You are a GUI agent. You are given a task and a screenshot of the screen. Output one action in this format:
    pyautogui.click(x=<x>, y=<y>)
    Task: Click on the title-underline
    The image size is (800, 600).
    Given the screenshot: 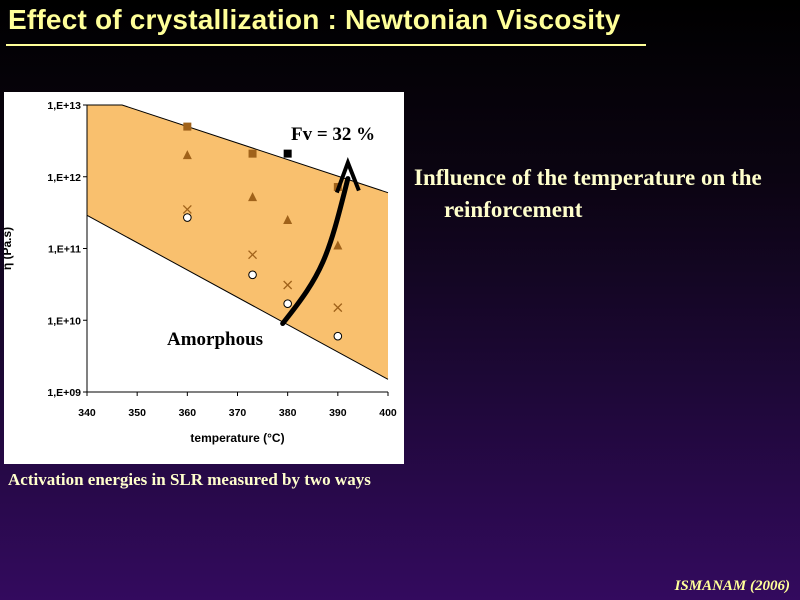 What is the action you would take?
    pyautogui.click(x=326, y=45)
    